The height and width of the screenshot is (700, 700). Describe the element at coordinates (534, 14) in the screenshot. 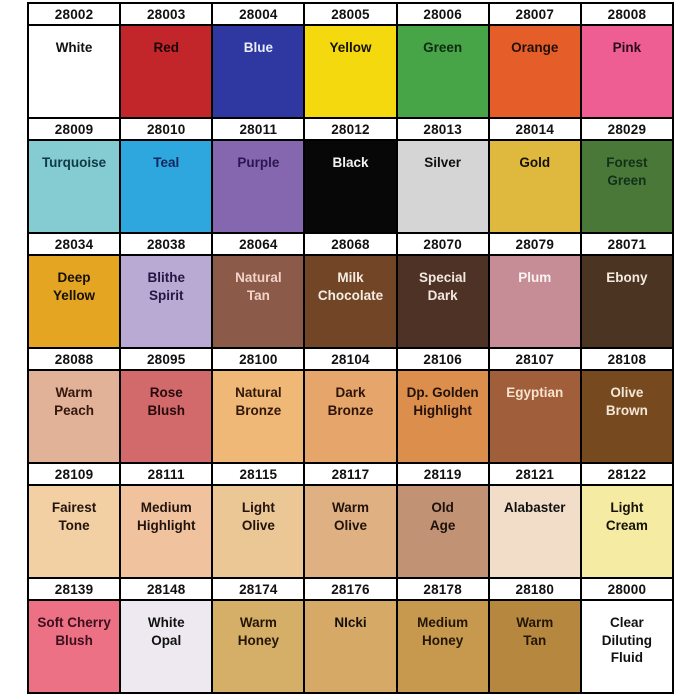

I see `code-cell-28007: 28007` at that location.